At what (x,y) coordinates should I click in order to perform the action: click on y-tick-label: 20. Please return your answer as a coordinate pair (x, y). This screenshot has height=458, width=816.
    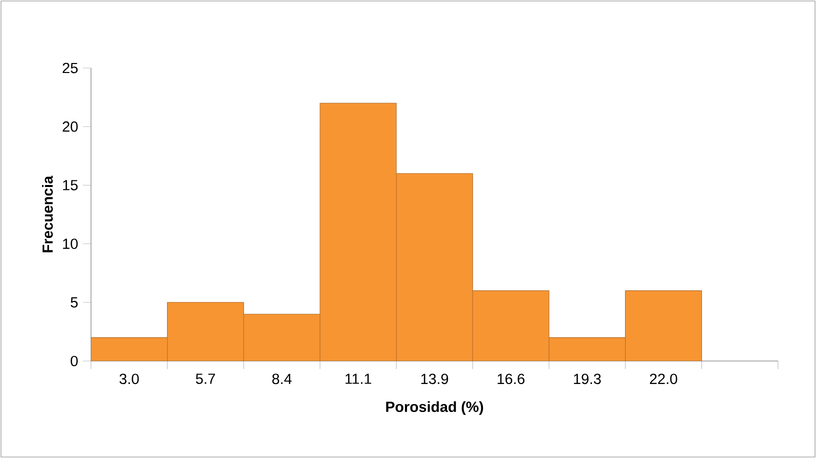
    Looking at the image, I should click on (70, 126).